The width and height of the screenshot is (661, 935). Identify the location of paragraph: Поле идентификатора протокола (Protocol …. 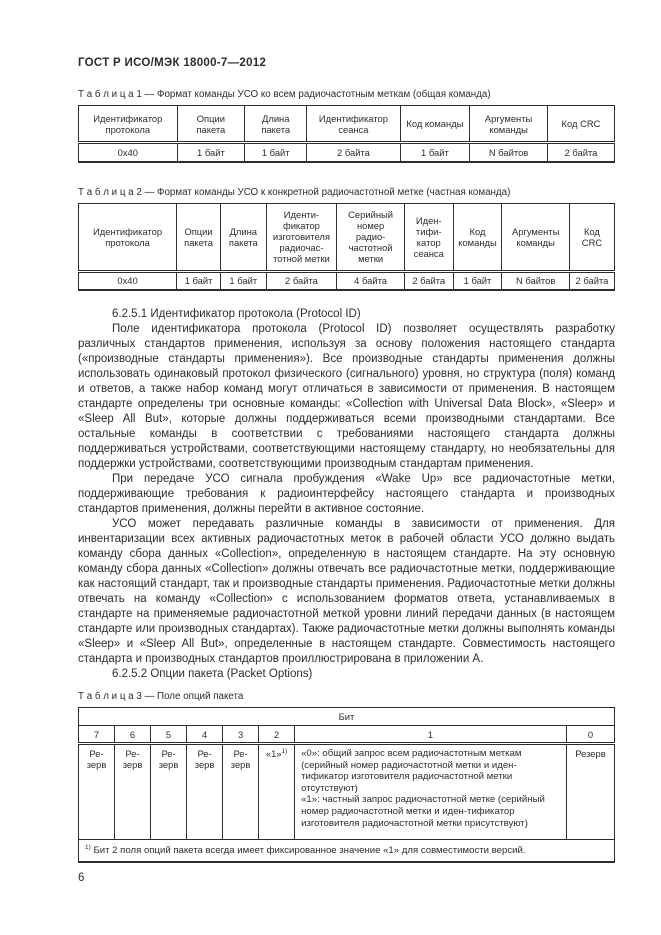
(346, 396).